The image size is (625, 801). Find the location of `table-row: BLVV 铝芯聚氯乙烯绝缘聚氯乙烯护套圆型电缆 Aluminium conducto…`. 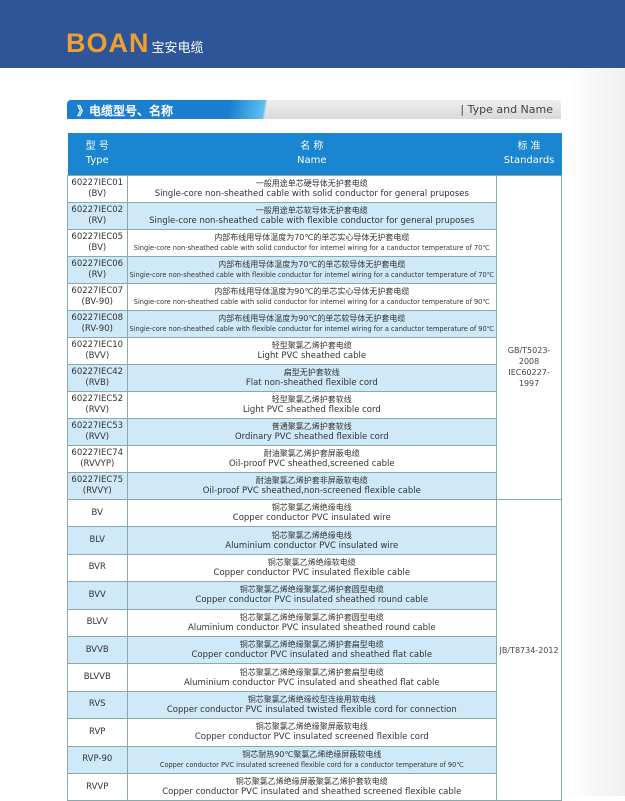

table-row: BLVV 铝芯聚氯乙烯绝缘聚氯乙烯护套圆型电缆 Aluminium conducto… is located at coordinates (314, 622).